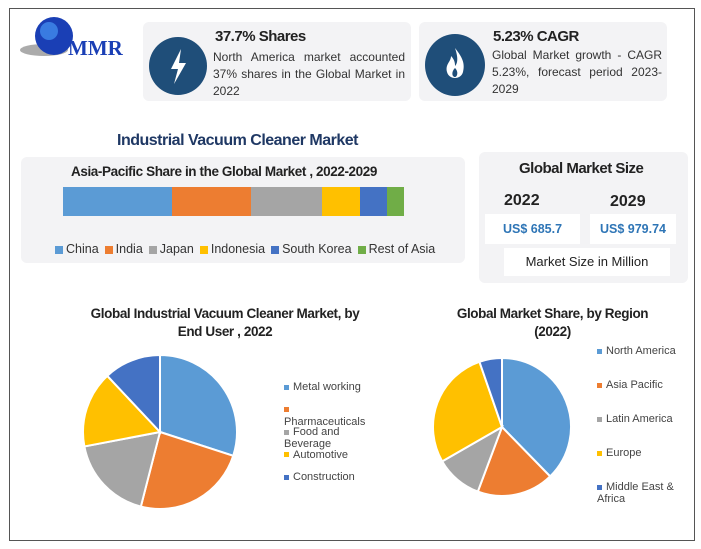 This screenshot has width=701, height=549. I want to click on legend-item: Asia Pacific, so click(639, 385).